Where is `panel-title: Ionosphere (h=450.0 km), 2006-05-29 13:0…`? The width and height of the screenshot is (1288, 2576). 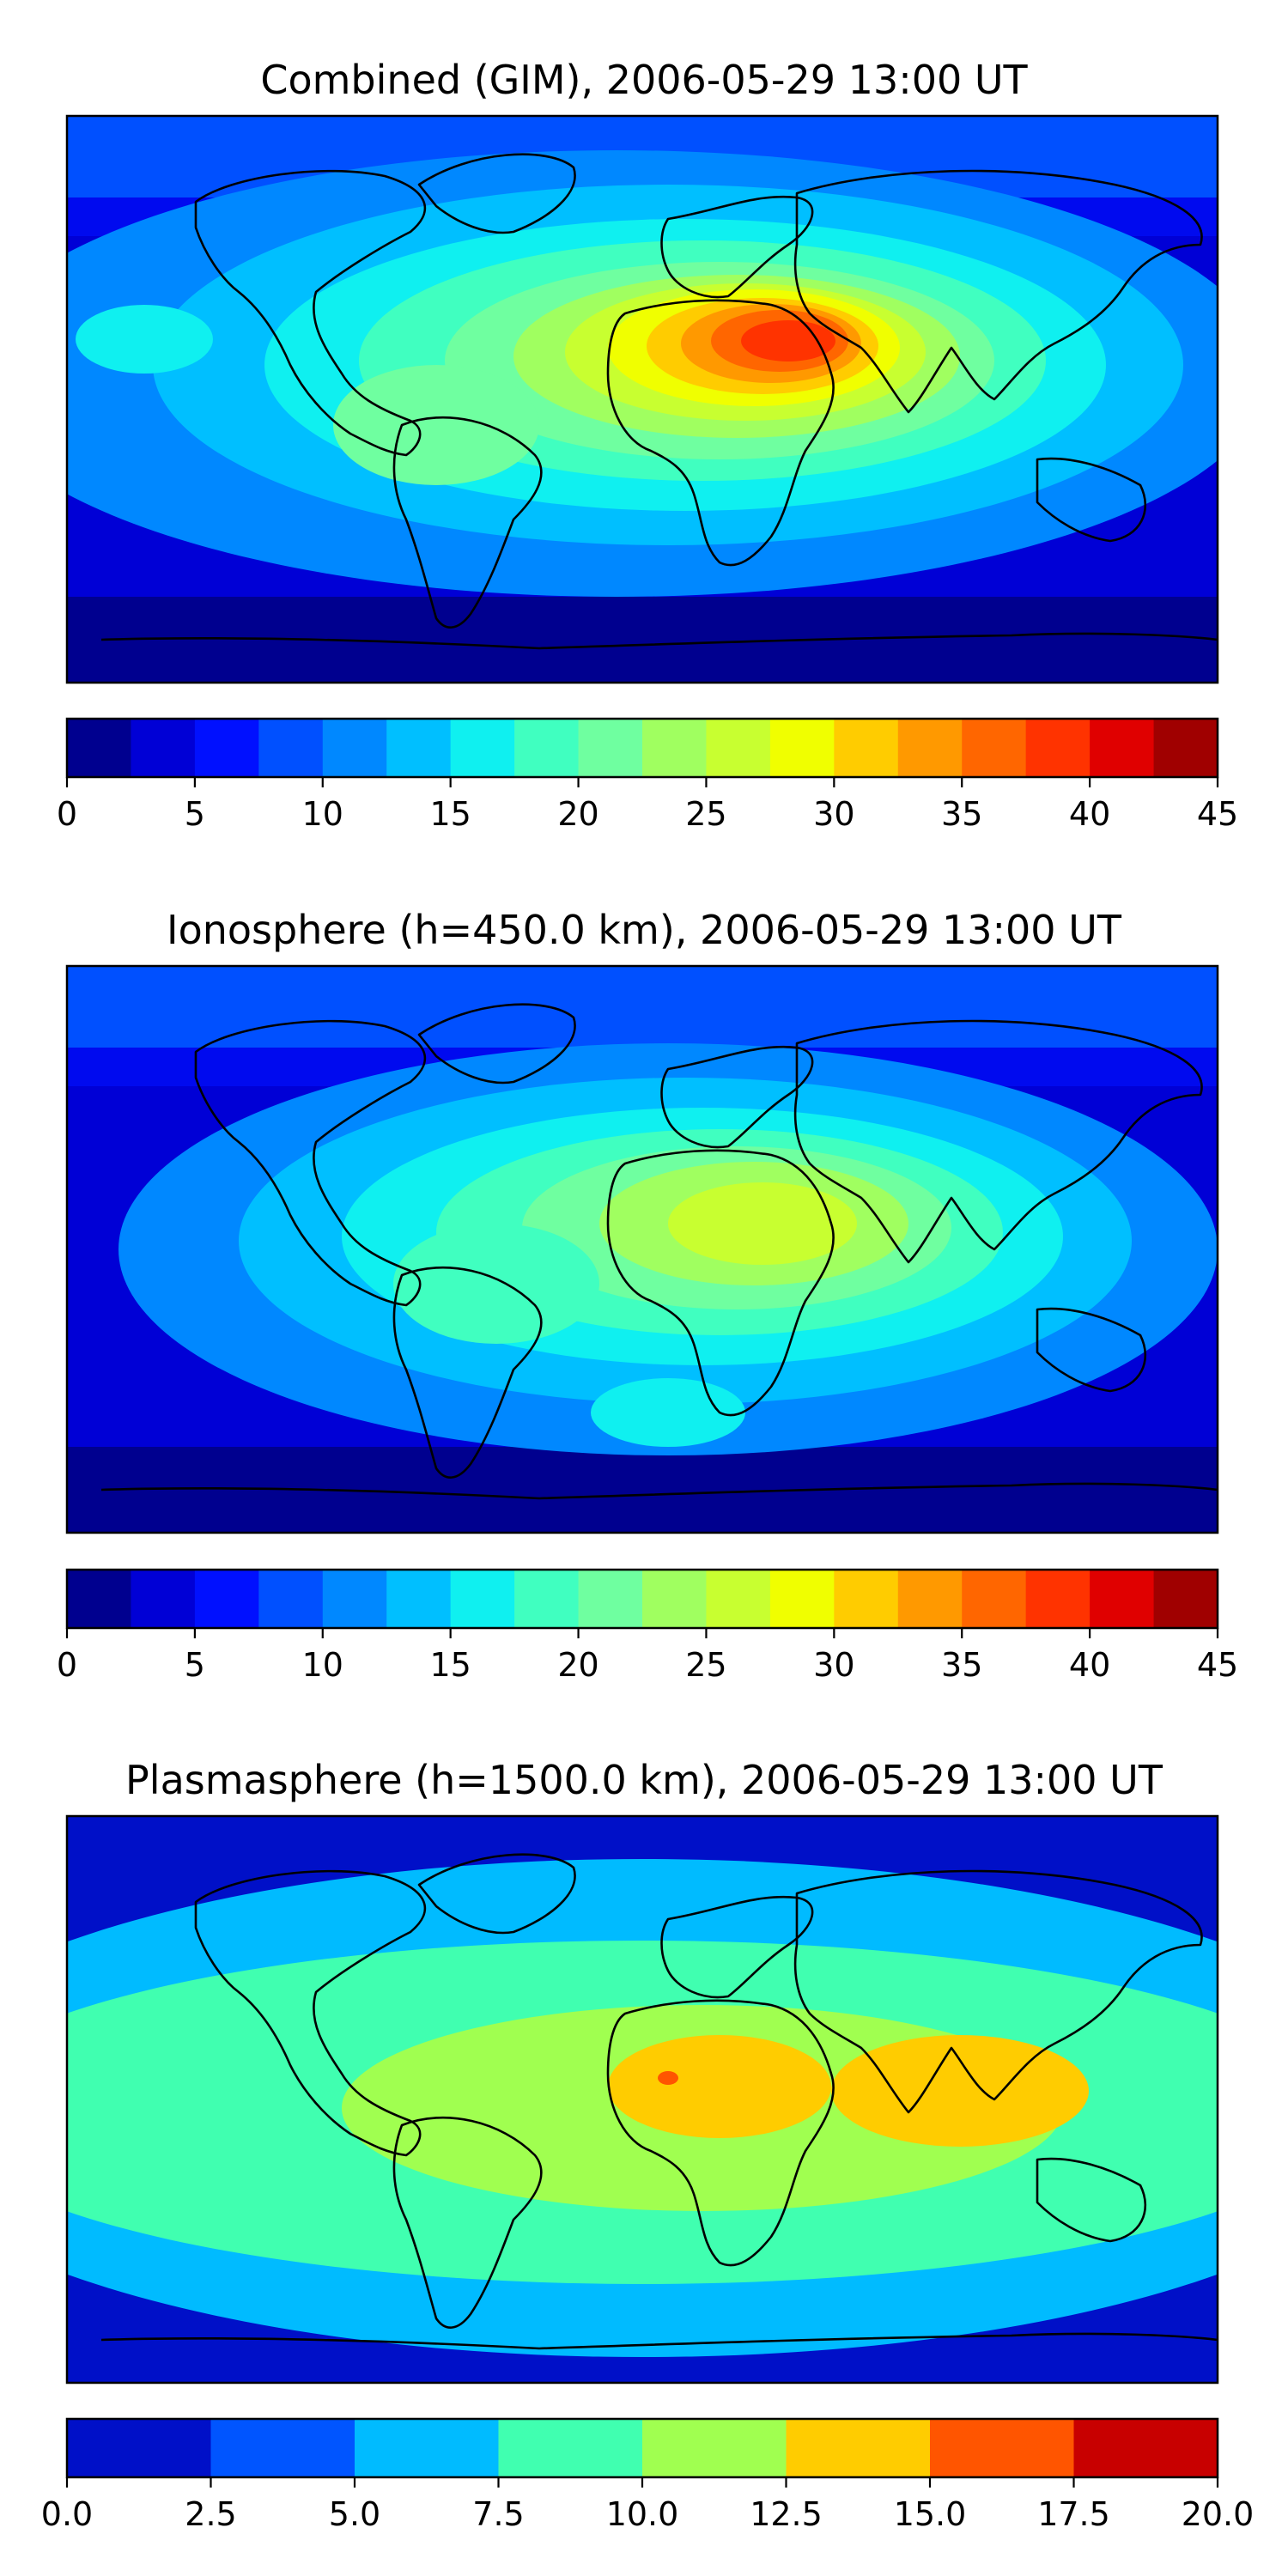
panel-title: Ionosphere (h=450.0 km), 2006-05-29 13:0… is located at coordinates (644, 930).